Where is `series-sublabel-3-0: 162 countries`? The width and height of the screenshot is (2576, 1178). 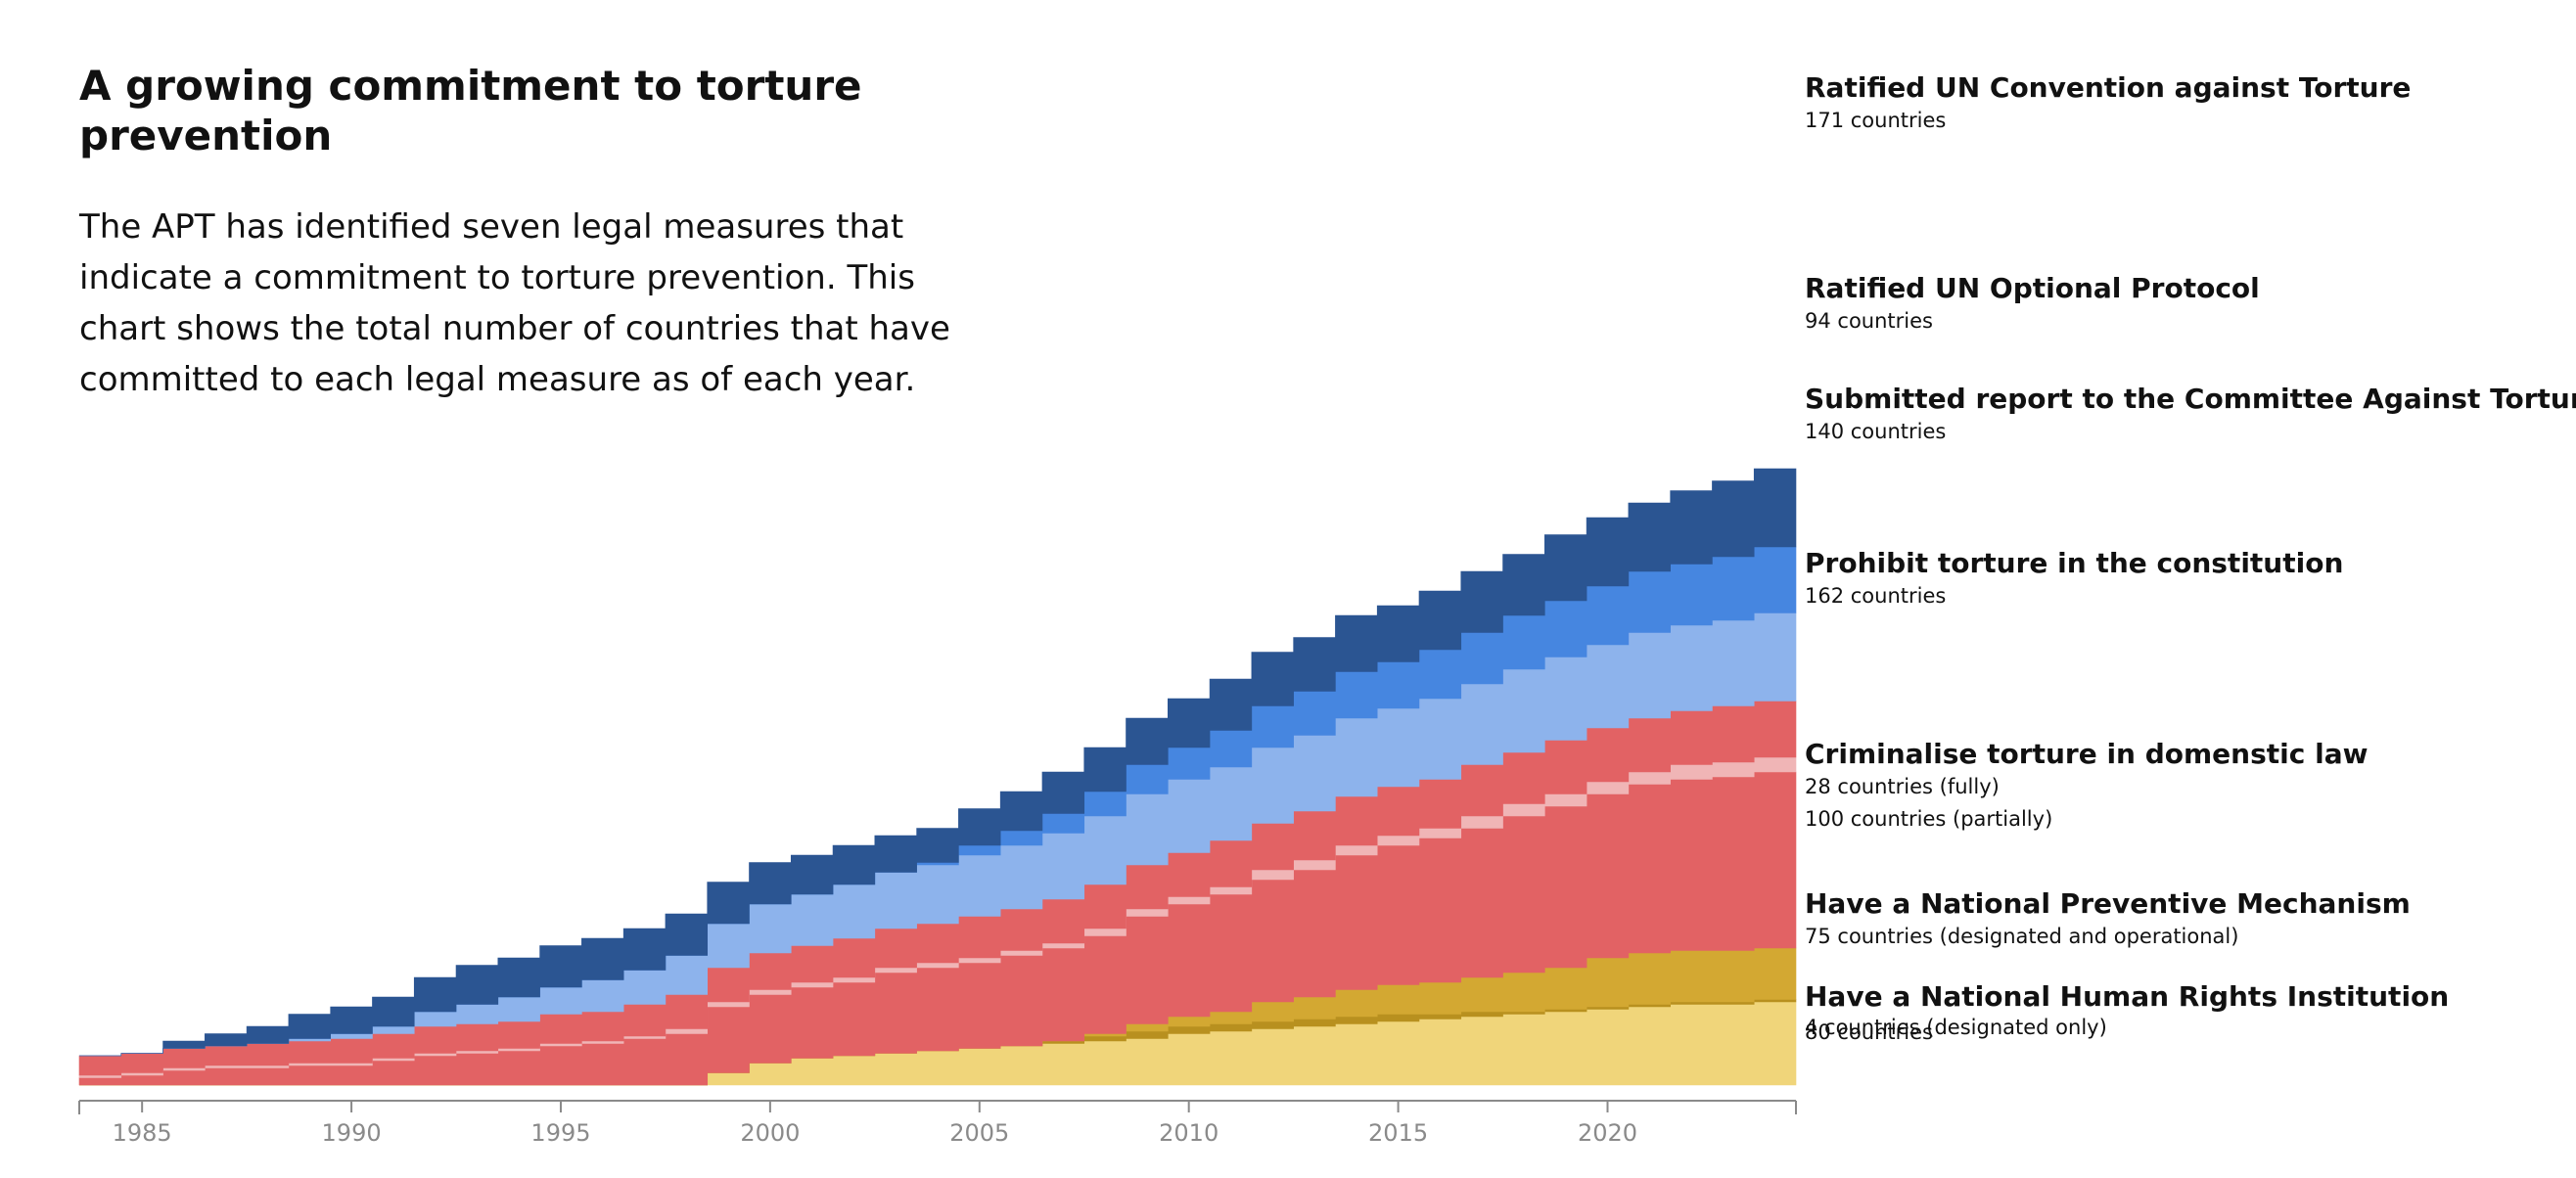
series-sublabel-3-0: 162 countries is located at coordinates (1876, 596).